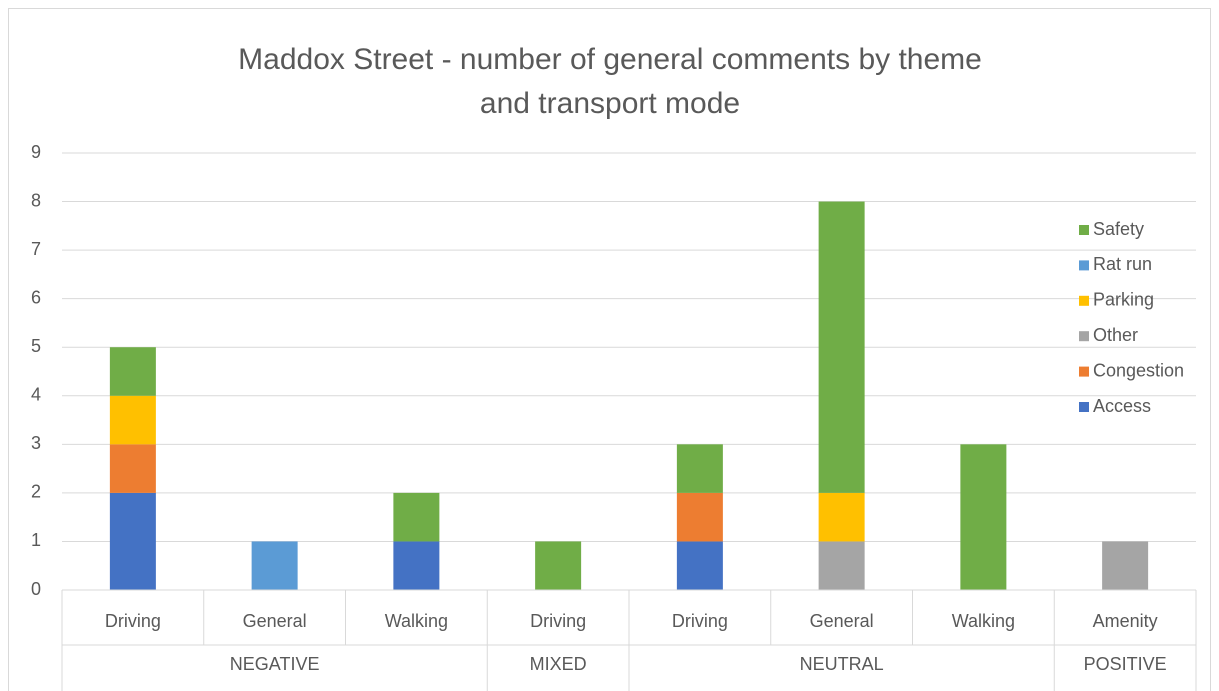 The image size is (1219, 691). Describe the element at coordinates (36, 395) in the screenshot. I see `y-tick-label: 4` at that location.